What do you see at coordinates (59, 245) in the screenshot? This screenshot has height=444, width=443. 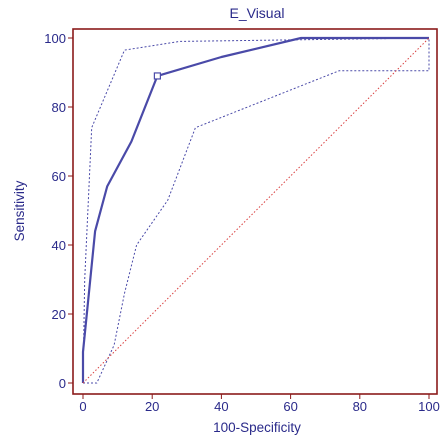 I see `y-tick-label: 40` at bounding box center [59, 245].